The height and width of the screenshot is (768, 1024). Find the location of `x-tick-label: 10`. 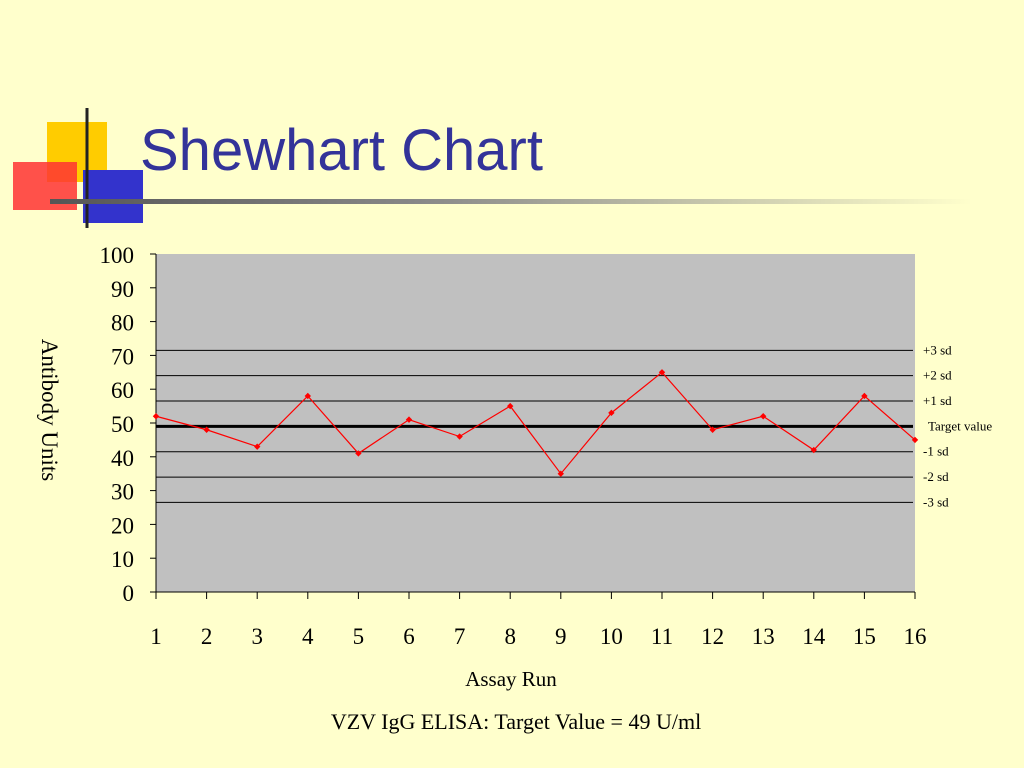

x-tick-label: 10 is located at coordinates (611, 636).